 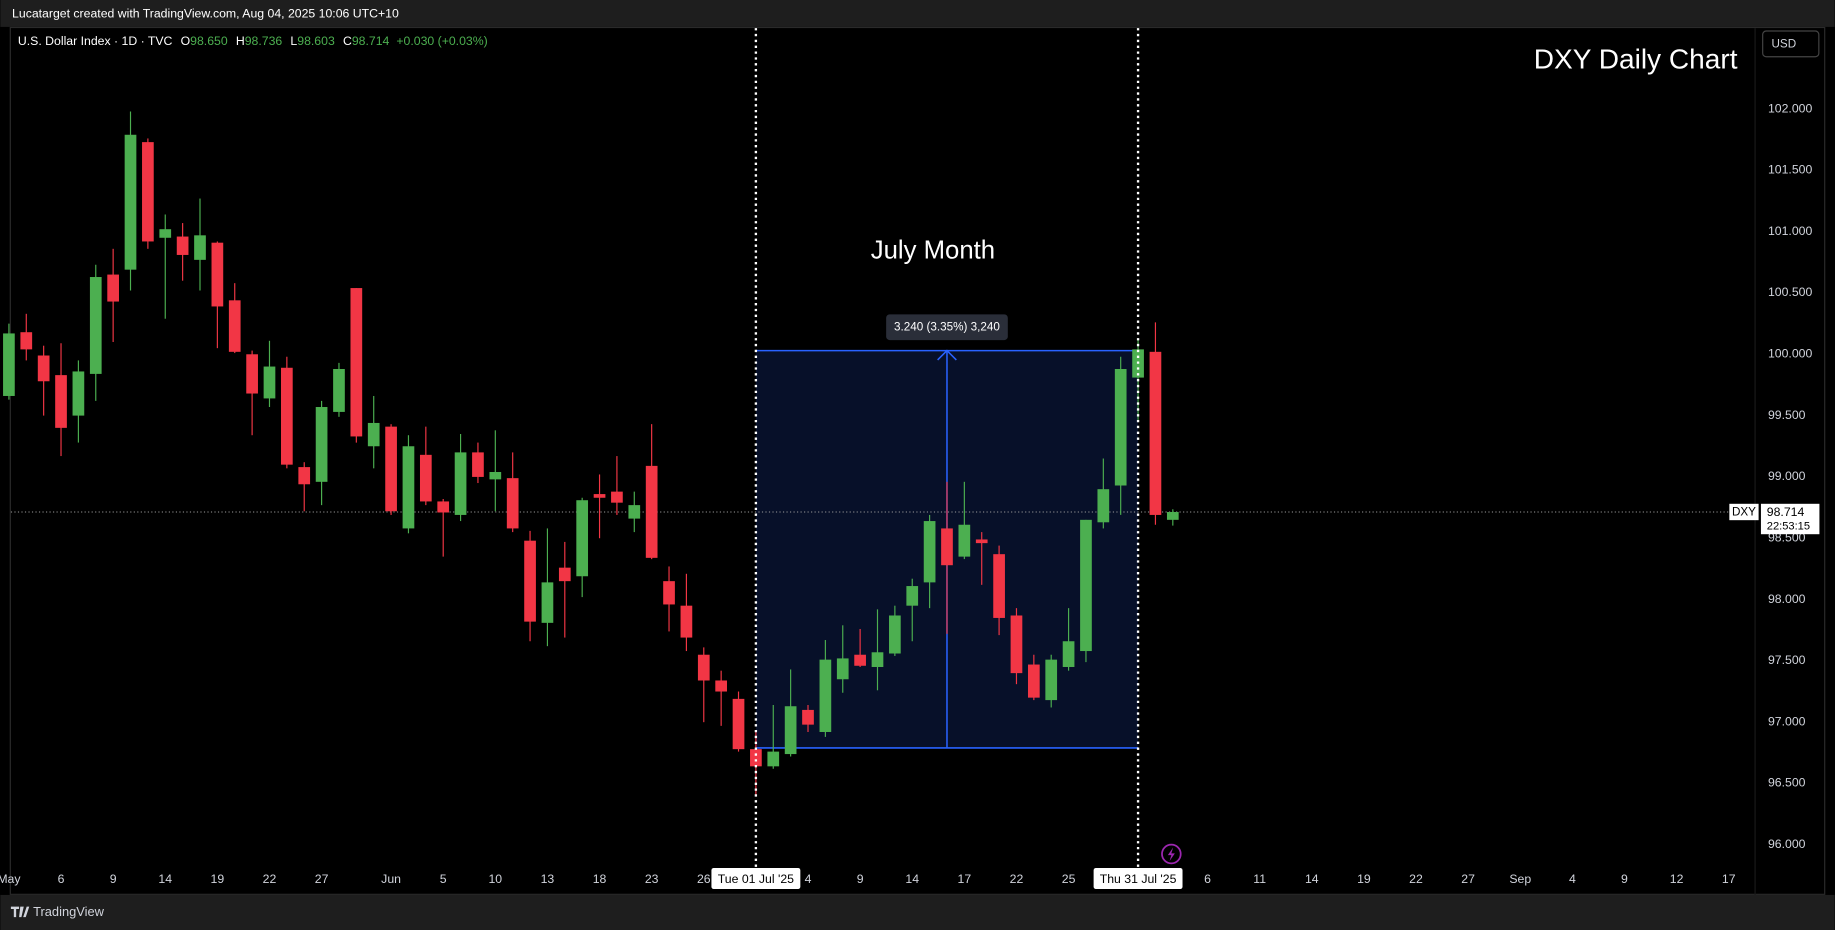 I want to click on logo-icon, so click(x=20, y=912).